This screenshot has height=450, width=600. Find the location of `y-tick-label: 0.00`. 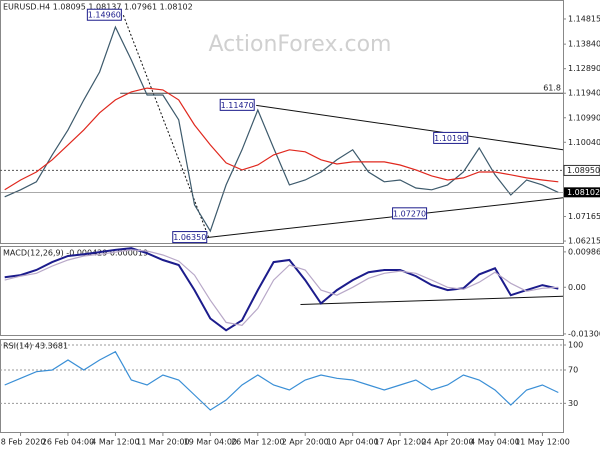

y-tick-label: 0.00 is located at coordinates (577, 287).